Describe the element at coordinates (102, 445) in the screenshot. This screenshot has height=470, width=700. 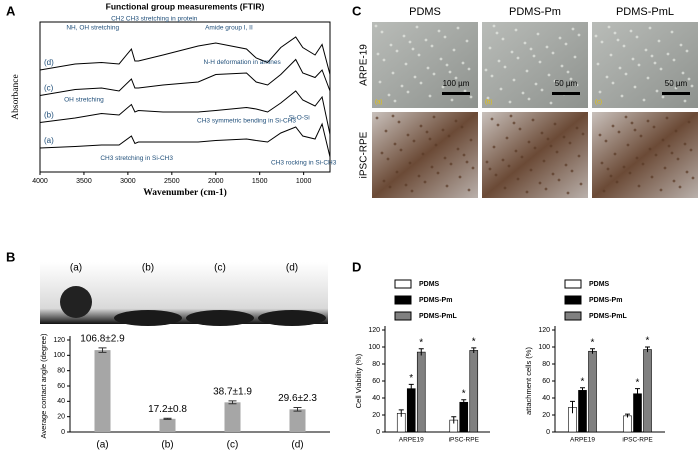
I see `x-tick-label: (a)` at that location.